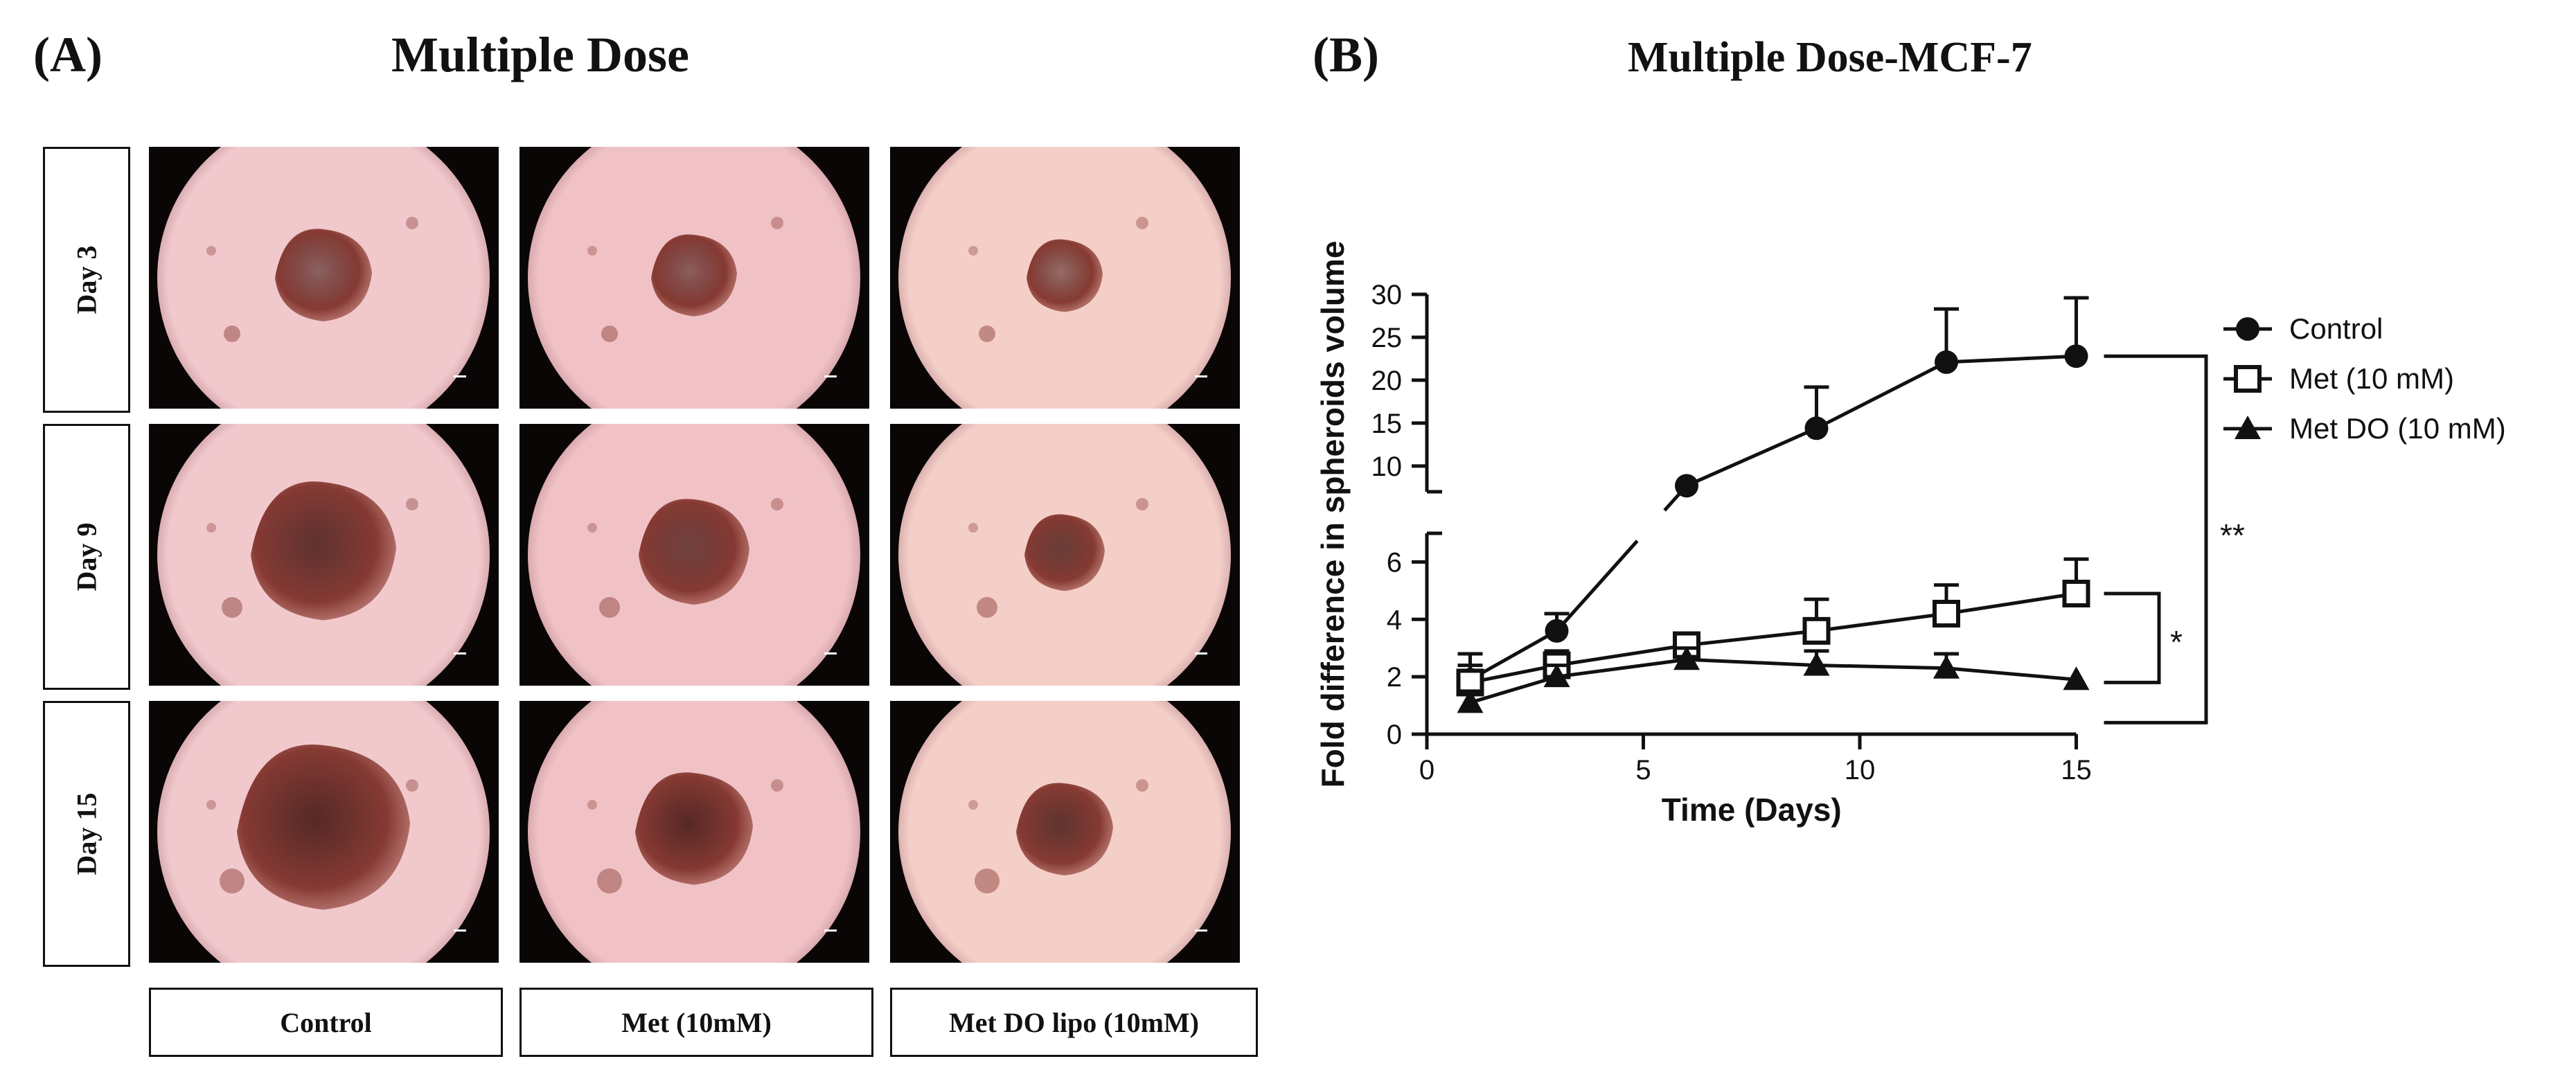  Describe the element at coordinates (2336, 328) in the screenshot. I see `legend-label-control: Control` at that location.